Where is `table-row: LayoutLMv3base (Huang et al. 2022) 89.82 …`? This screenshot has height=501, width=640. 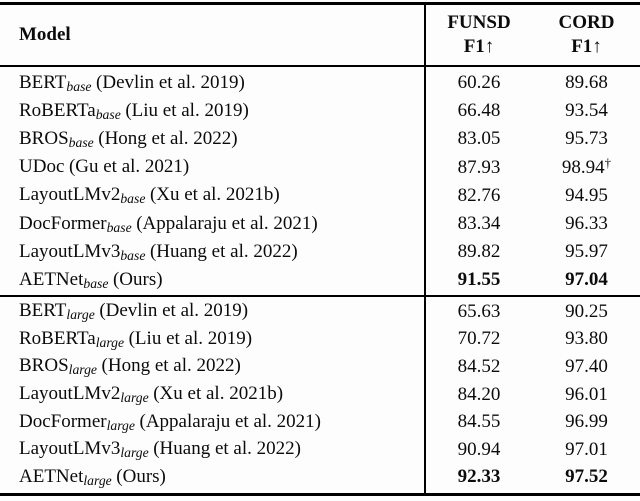 table-row: LayoutLMv3base (Huang et al. 2022) 89.82 … is located at coordinates (320, 252).